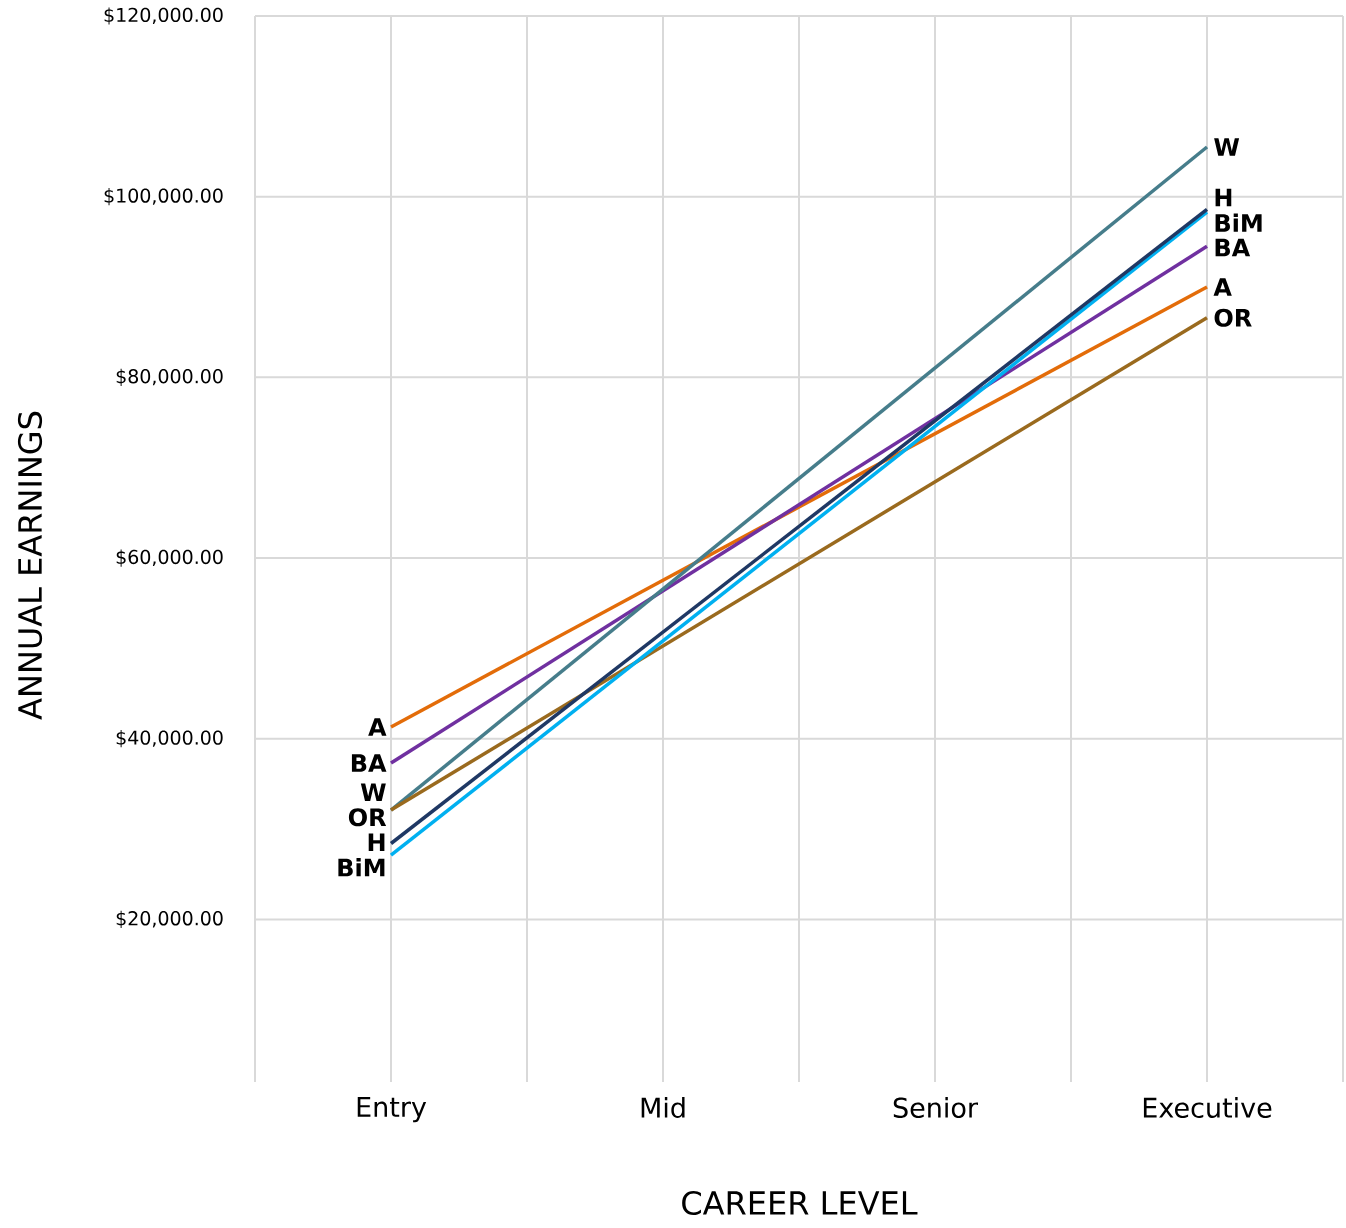 This screenshot has height=1228, width=1346. I want to click on y-axis-title: ANNUAL EARNINGS, so click(30, 565).